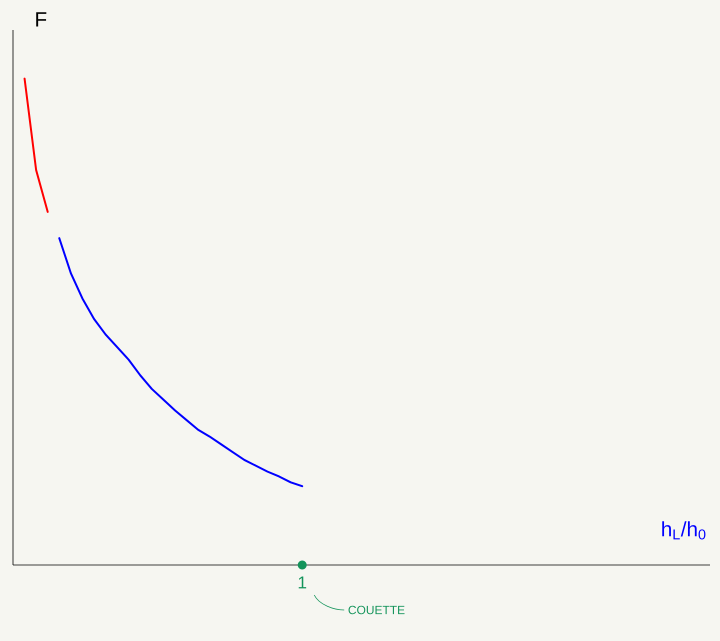  Describe the element at coordinates (684, 530) in the screenshot. I see `text: h$_{L}$/h$_{0}$` at that location.